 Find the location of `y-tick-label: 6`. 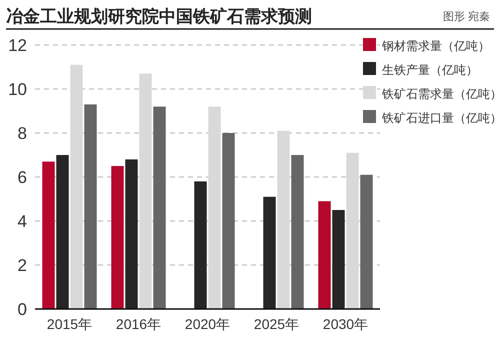

y-tick-label: 6 is located at coordinates (22, 177).